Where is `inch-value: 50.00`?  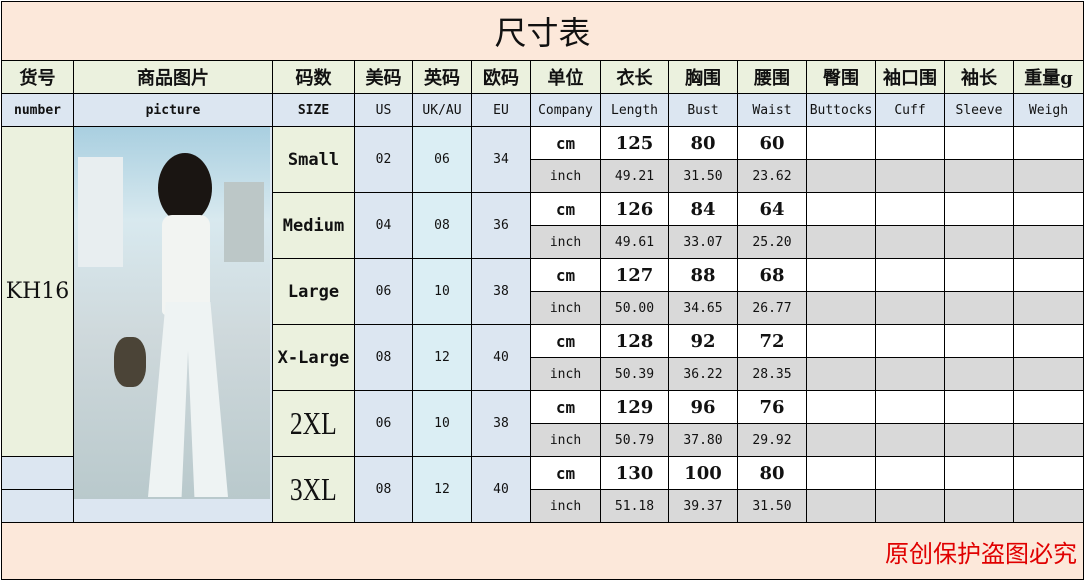 inch-value: 50.00 is located at coordinates (634, 308).